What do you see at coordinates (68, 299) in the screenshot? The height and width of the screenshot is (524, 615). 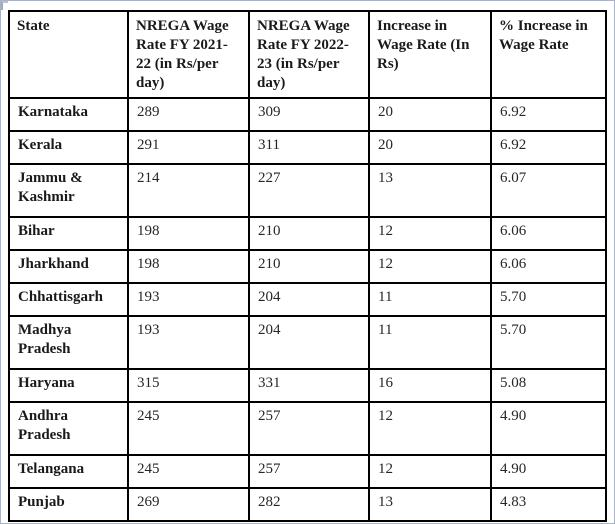 I see `state-cell: Chhattisgarh` at bounding box center [68, 299].